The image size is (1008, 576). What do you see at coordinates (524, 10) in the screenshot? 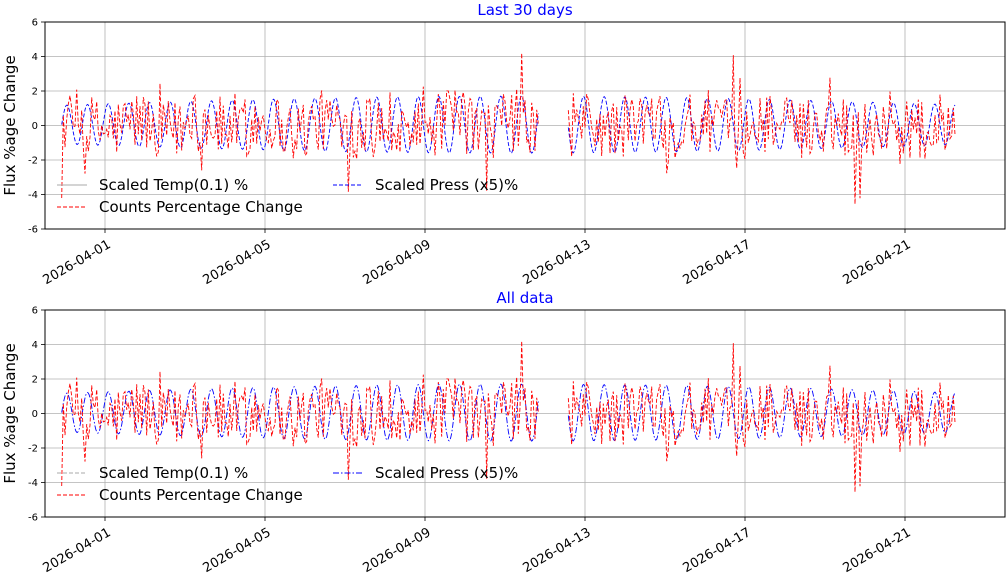
I see `chart-title: Last 30 days` at bounding box center [524, 10].